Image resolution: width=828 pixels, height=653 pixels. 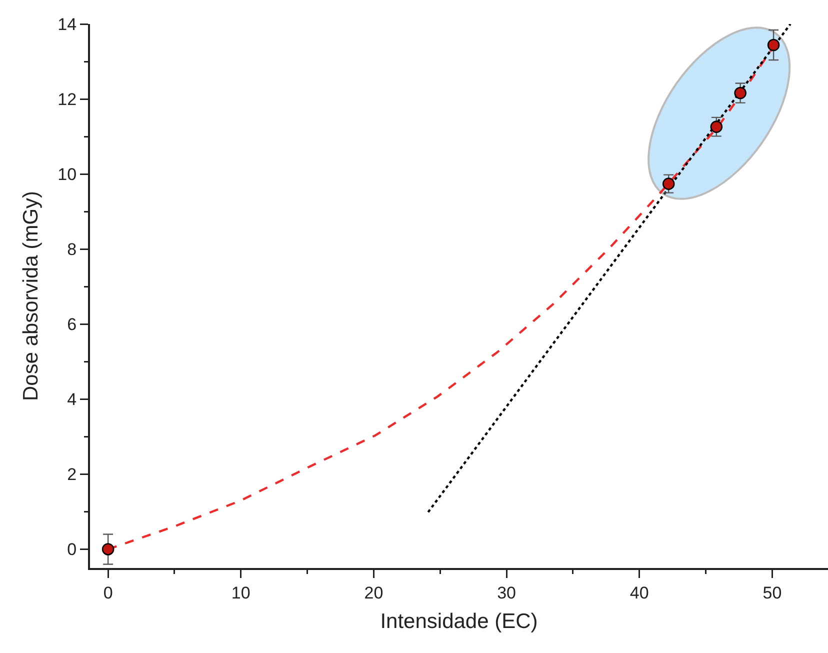 What do you see at coordinates (67, 24) in the screenshot?
I see `y-tick-label: 14` at bounding box center [67, 24].